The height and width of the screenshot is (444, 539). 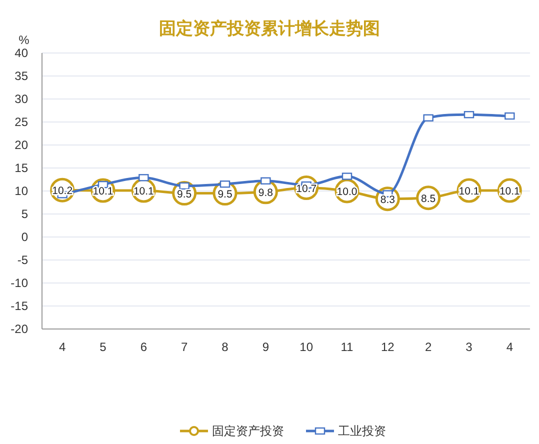 I want to click on x-tick-label: 11, so click(x=347, y=347).